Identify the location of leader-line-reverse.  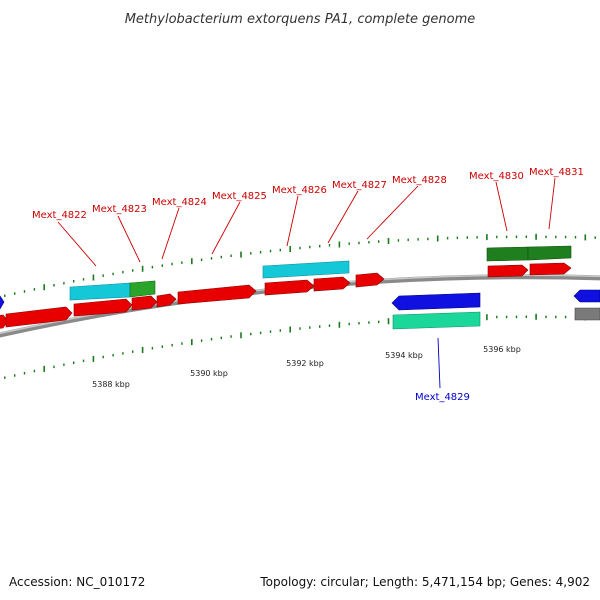
(439, 363).